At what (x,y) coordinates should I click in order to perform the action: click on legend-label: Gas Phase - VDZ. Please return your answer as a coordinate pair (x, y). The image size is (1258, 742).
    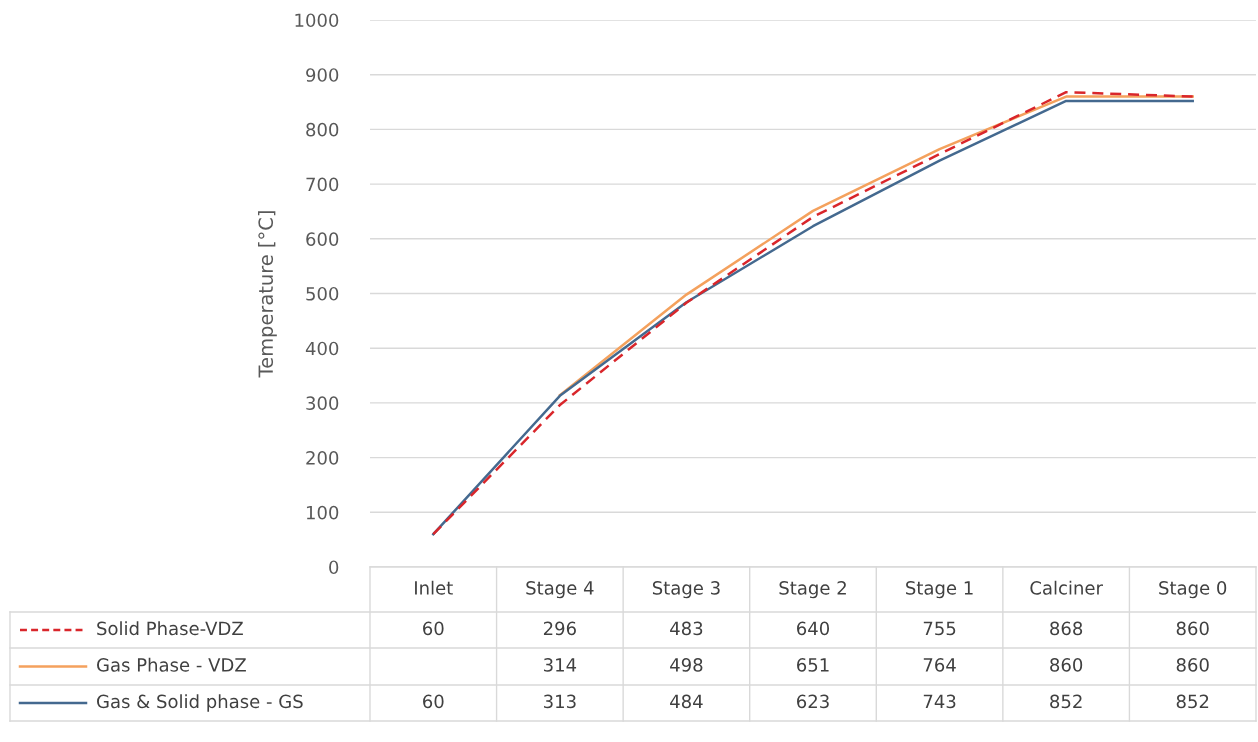
    Looking at the image, I should click on (171, 664).